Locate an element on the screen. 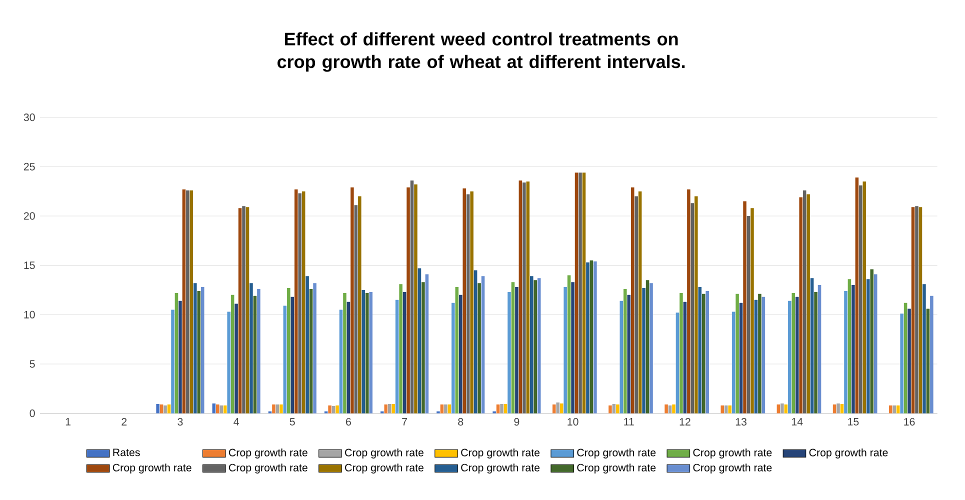  x-tick-label: 16 is located at coordinates (909, 422).